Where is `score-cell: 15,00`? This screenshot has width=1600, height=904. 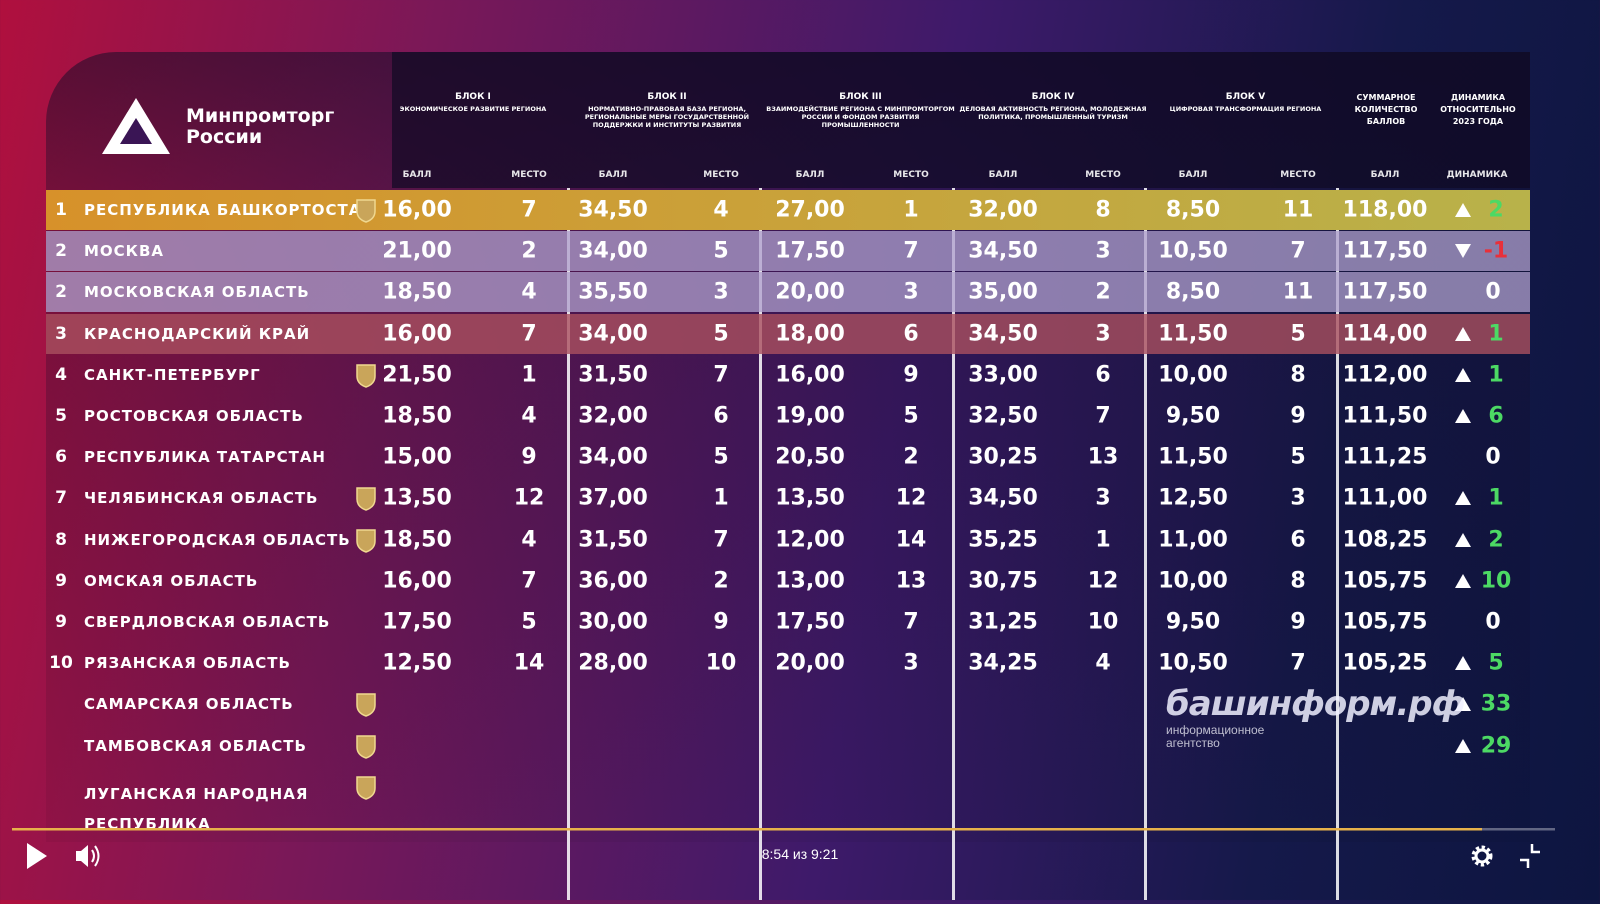
score-cell: 15,00 is located at coordinates (417, 457).